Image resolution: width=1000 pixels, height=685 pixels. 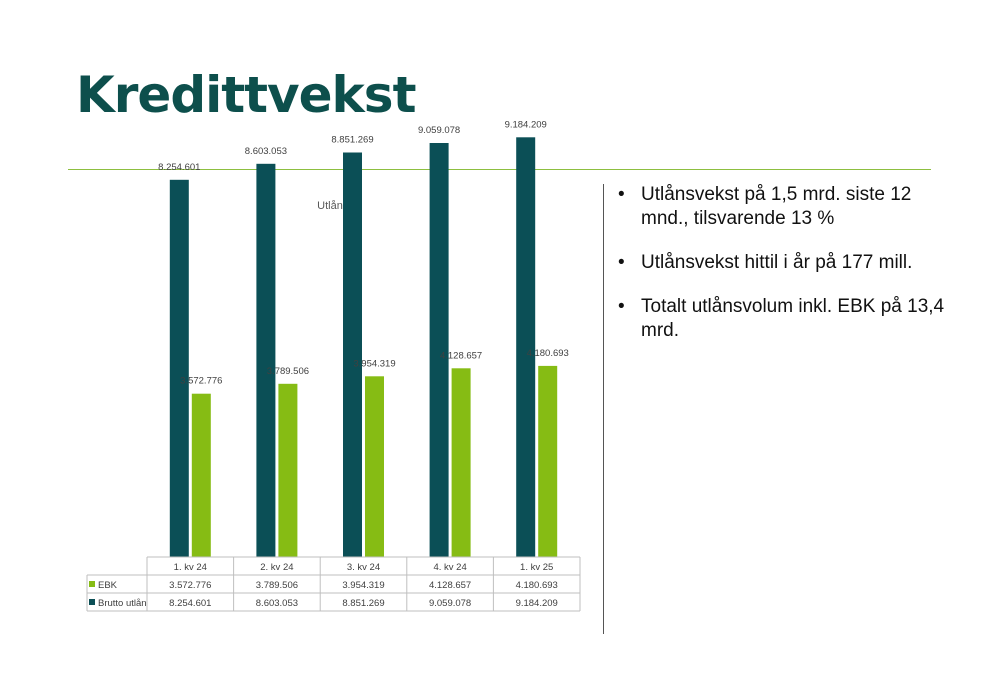 What do you see at coordinates (92, 584) in the screenshot?
I see `legend-key-ebk` at bounding box center [92, 584].